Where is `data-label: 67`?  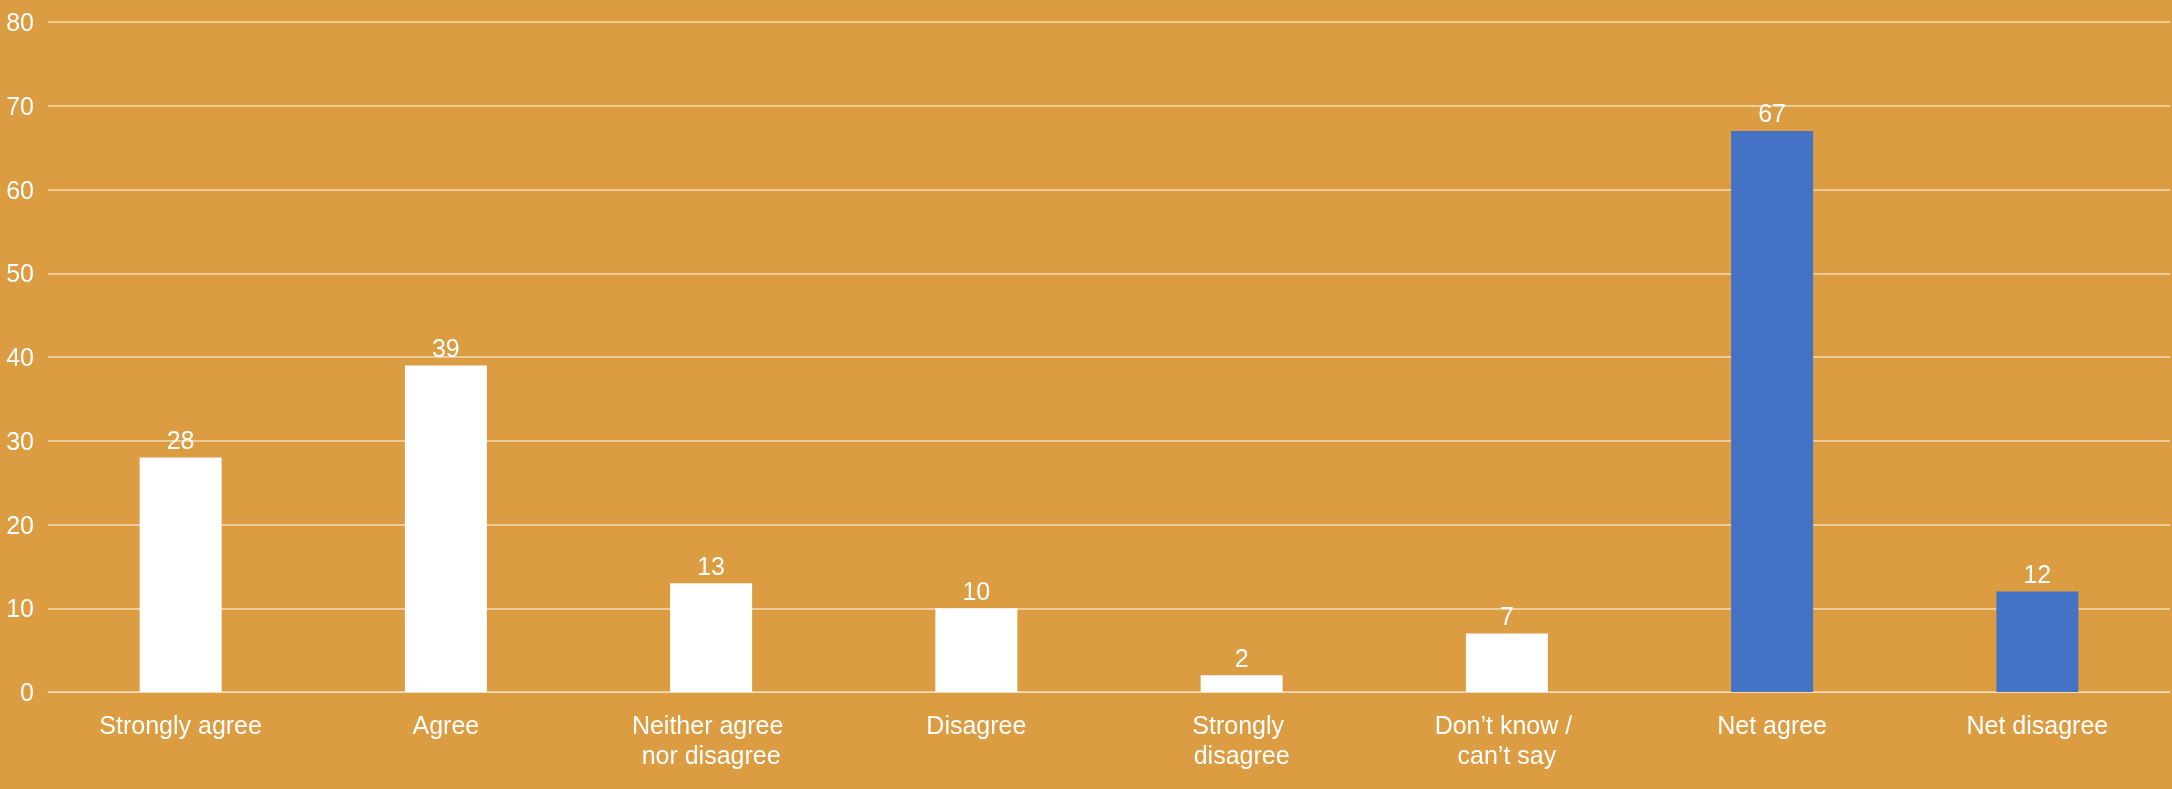
data-label: 67 is located at coordinates (1772, 113).